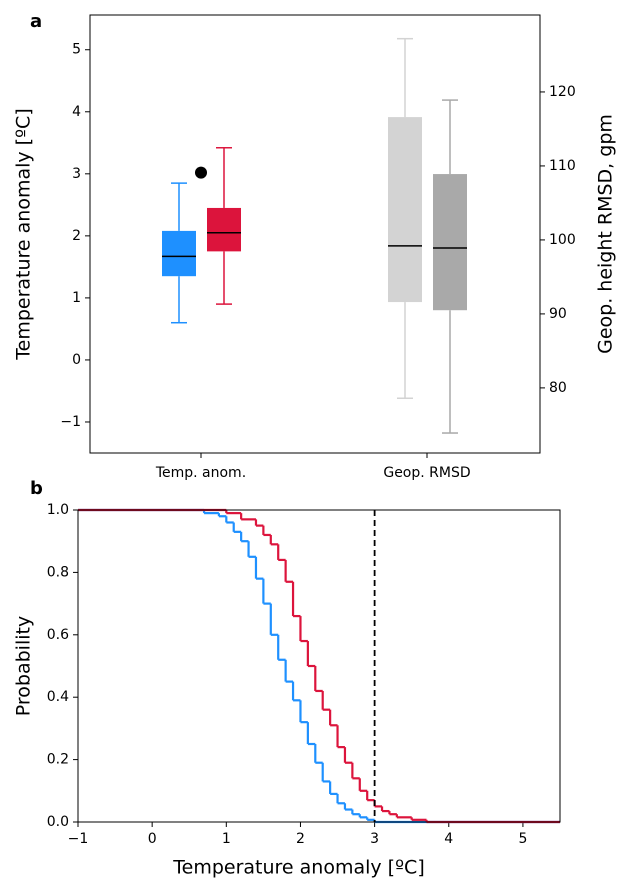  Describe the element at coordinates (58, 572) in the screenshot. I see `y-tick-label: 0.8` at that location.